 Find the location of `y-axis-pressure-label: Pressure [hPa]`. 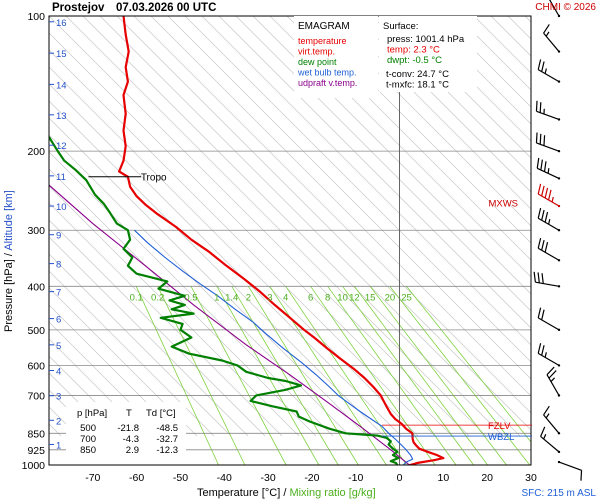

y-axis-pressure-label: Pressure [hPa] is located at coordinates (9, 295).